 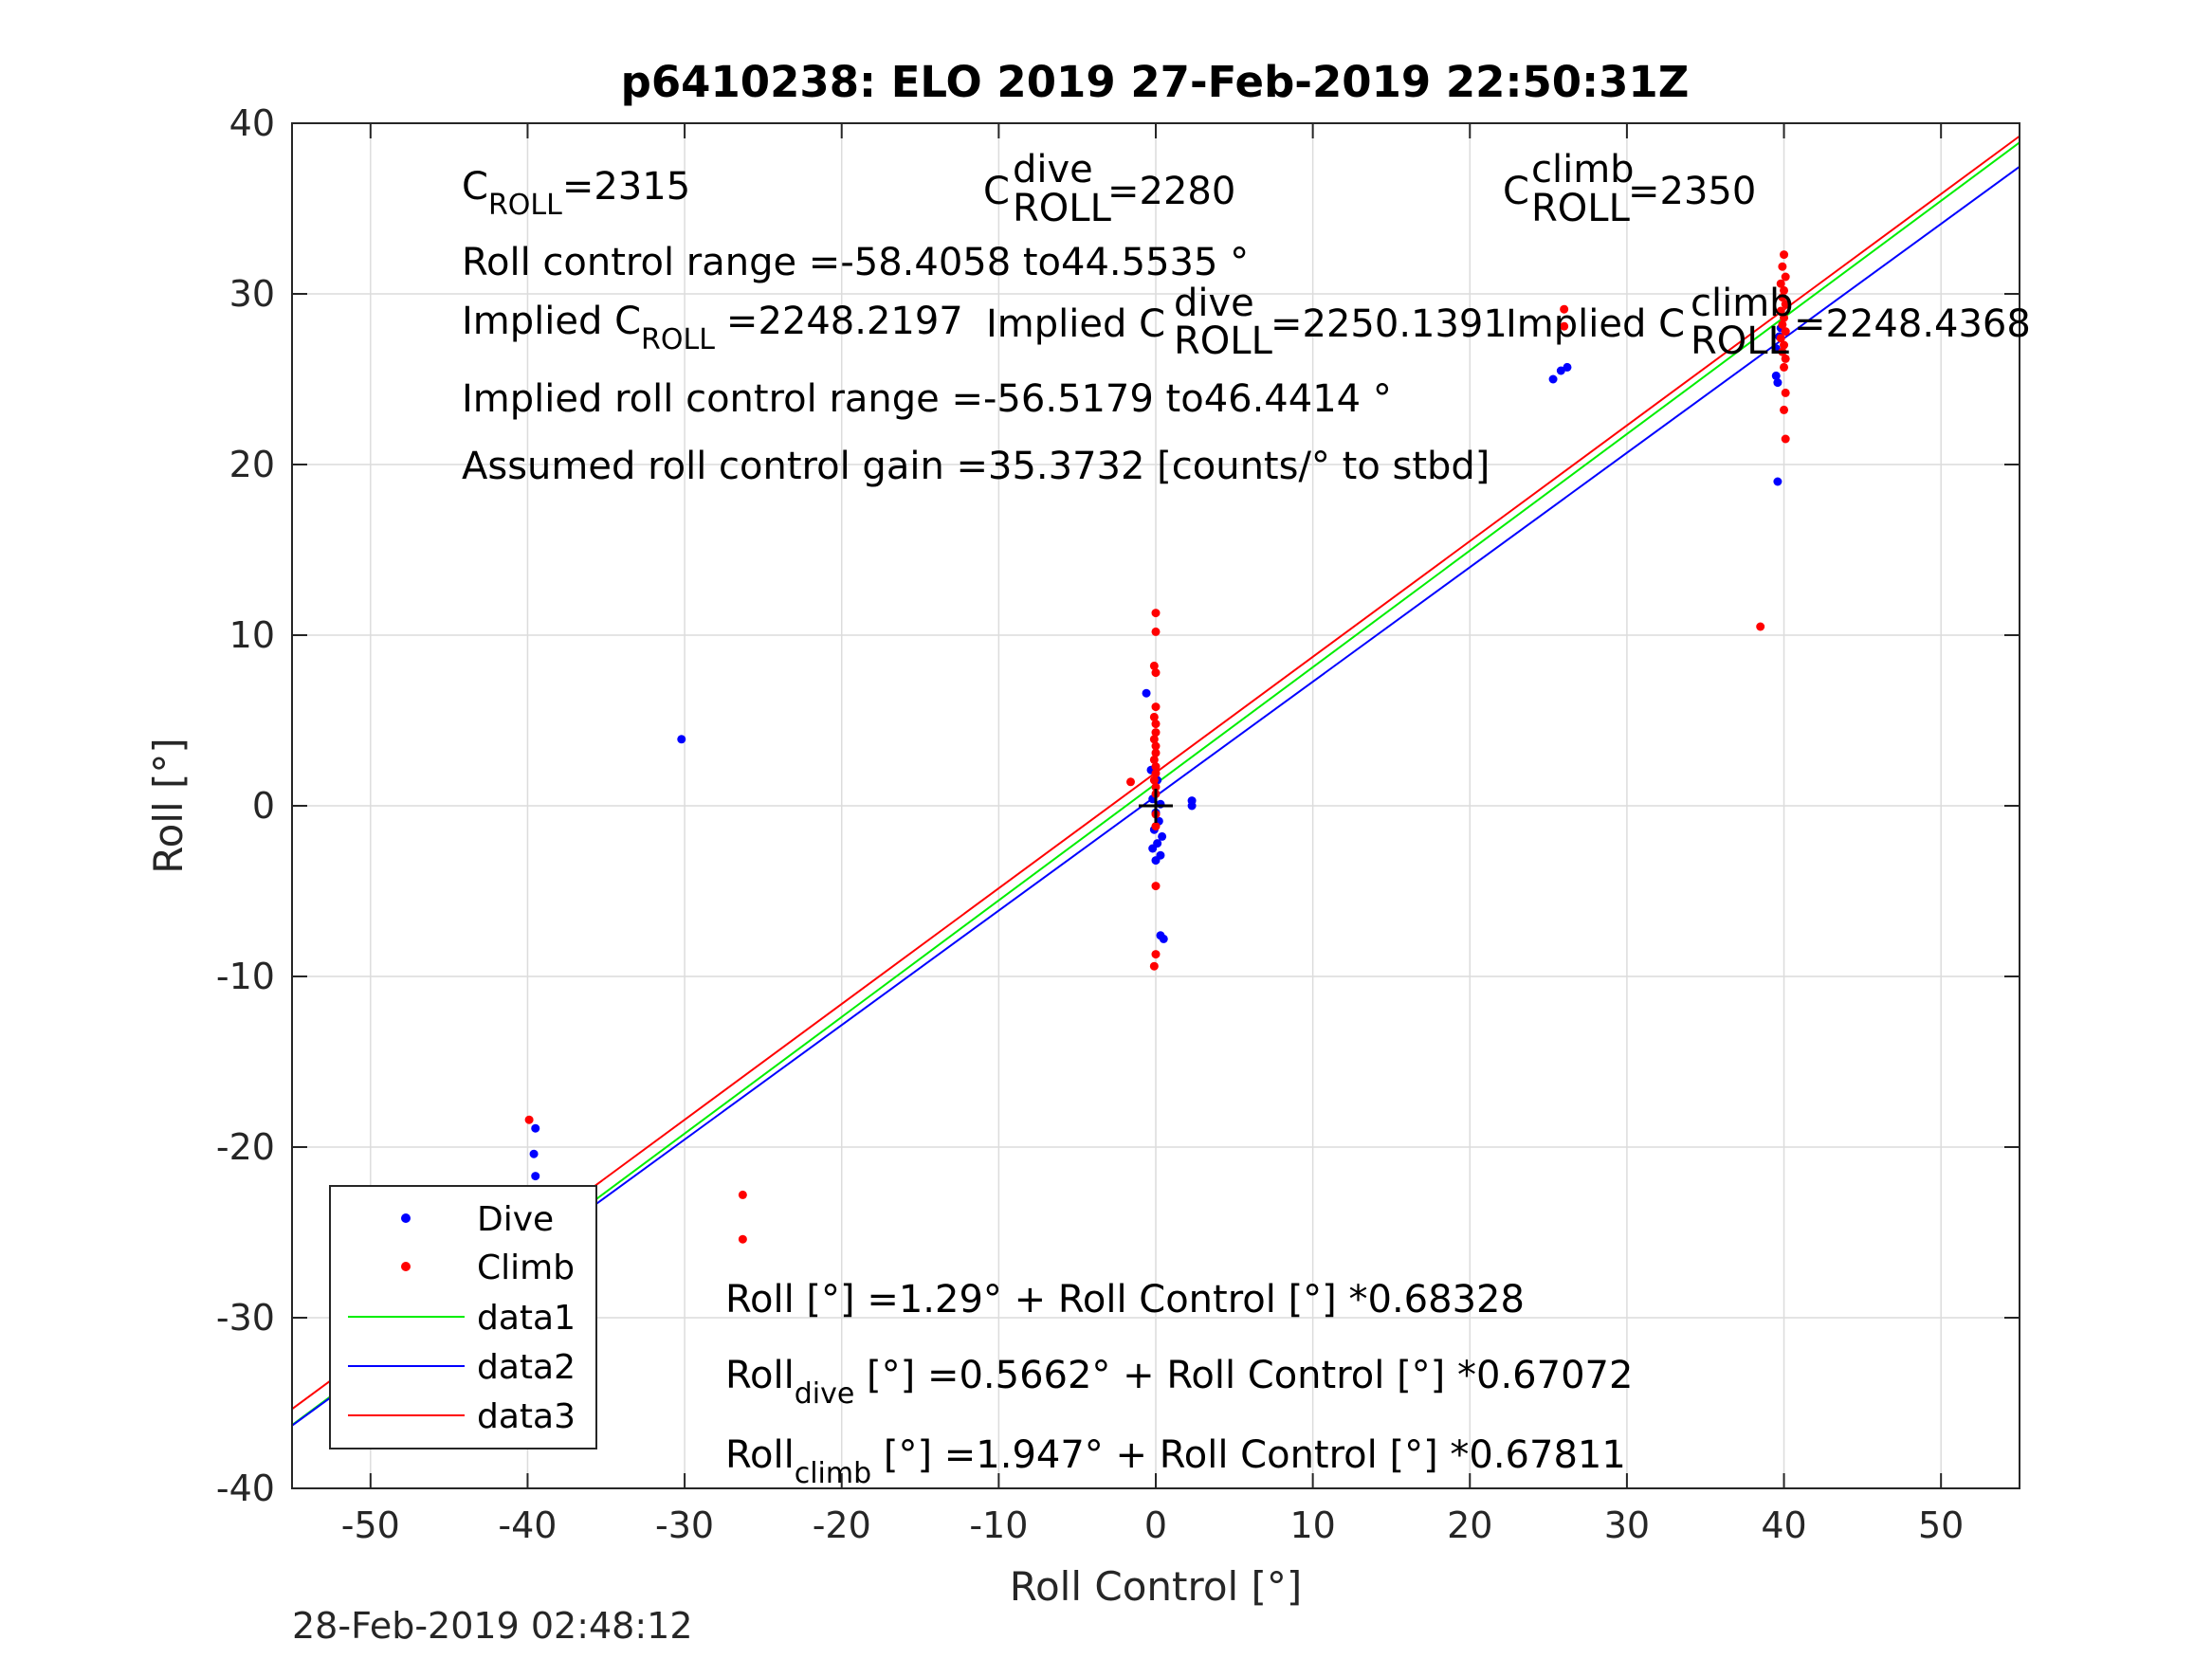 What do you see at coordinates (576, 193) in the screenshot?
I see `annotation-c-roll: CROLL=2315` at bounding box center [576, 193].